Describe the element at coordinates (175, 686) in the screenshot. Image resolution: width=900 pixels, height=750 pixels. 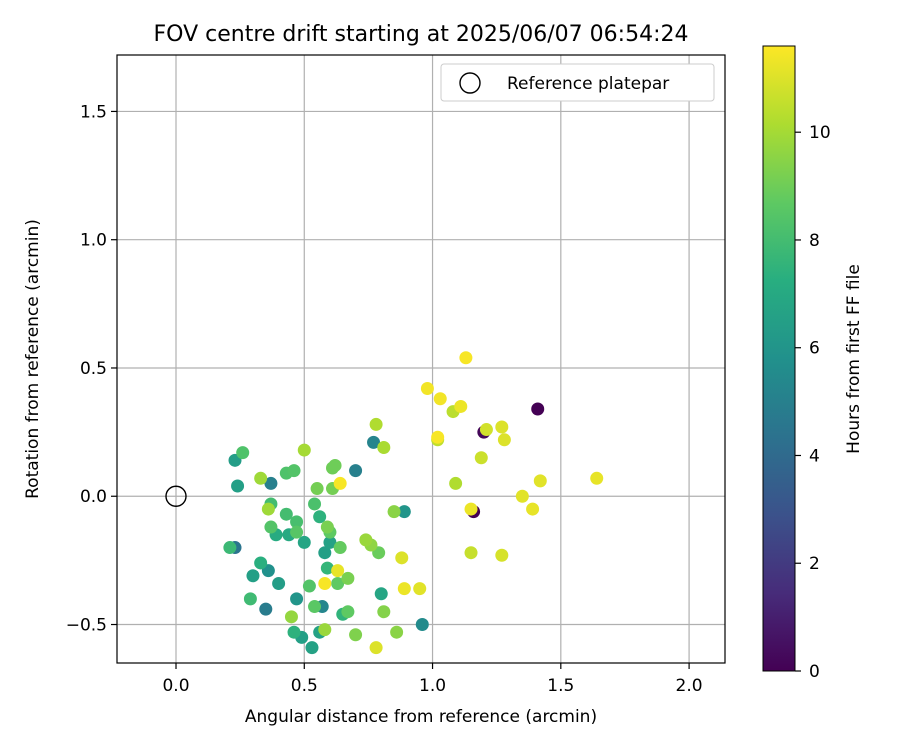
I see `x-tick-label: 0.0` at that location.